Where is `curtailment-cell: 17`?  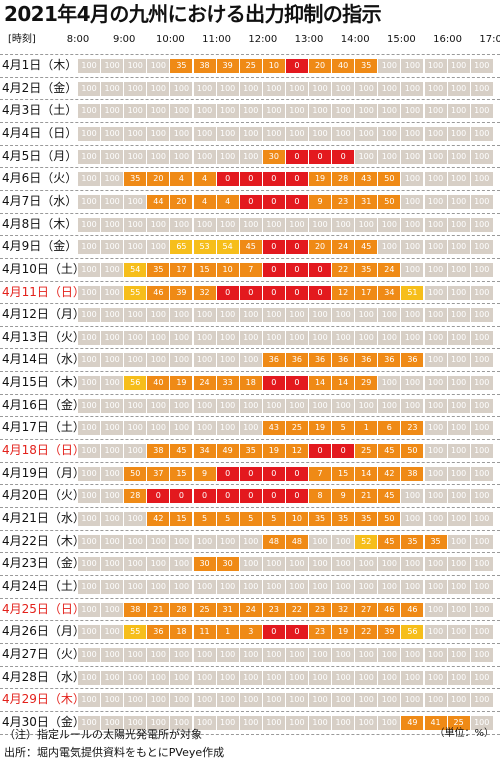 curtailment-cell: 17 is located at coordinates (366, 292).